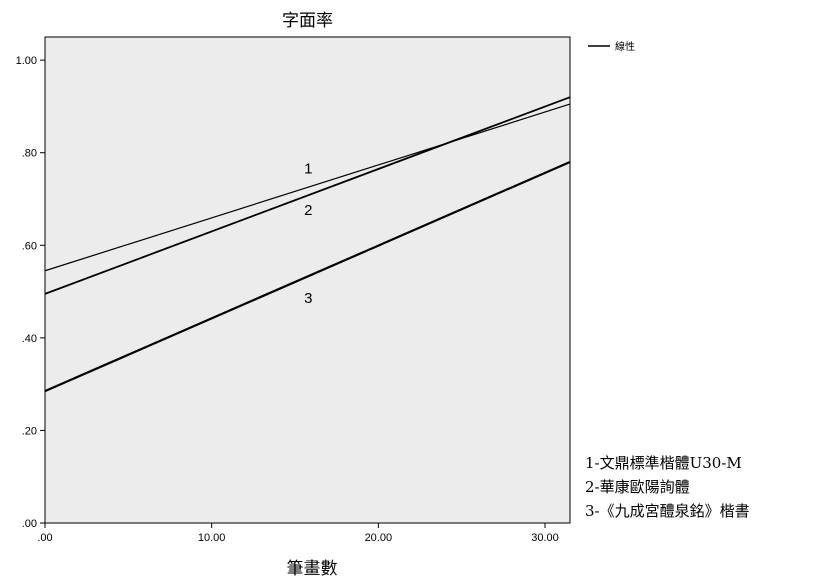 The width and height of the screenshot is (813, 585). What do you see at coordinates (29, 431) in the screenshot?
I see `y-tick-label: .20` at bounding box center [29, 431].